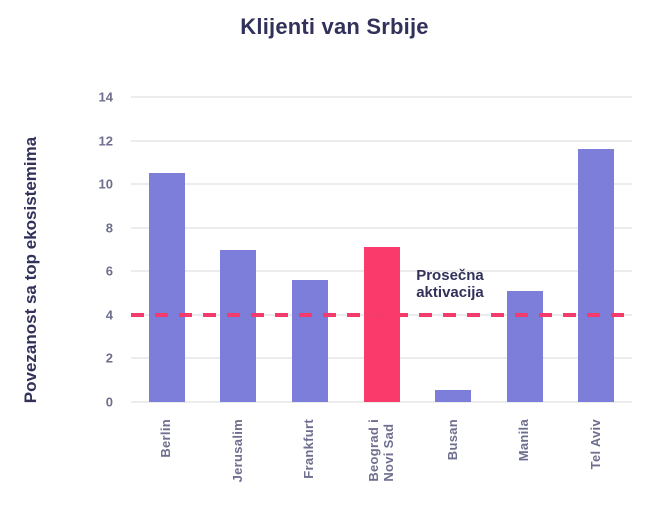  I want to click on y-axis-tick-label: 4, so click(109, 315).